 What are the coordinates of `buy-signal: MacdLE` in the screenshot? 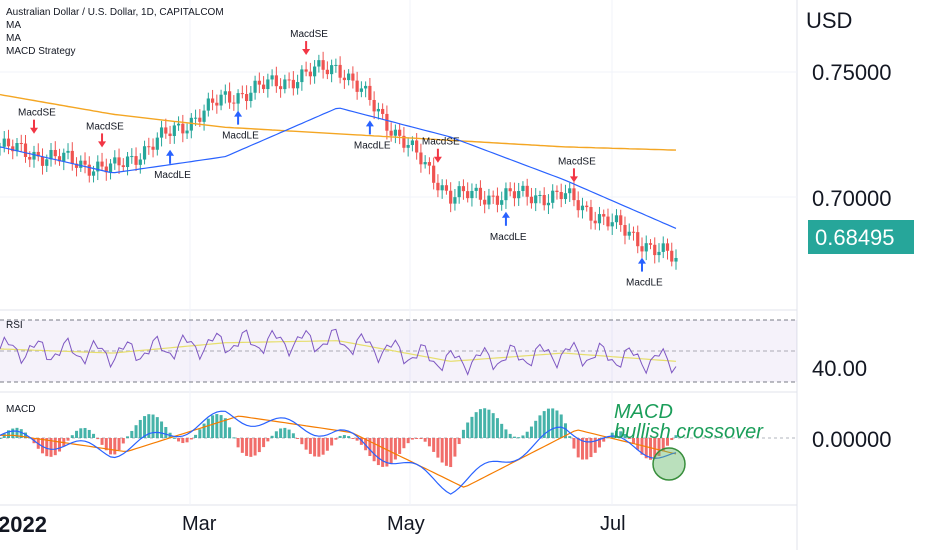 It's located at (644, 273).